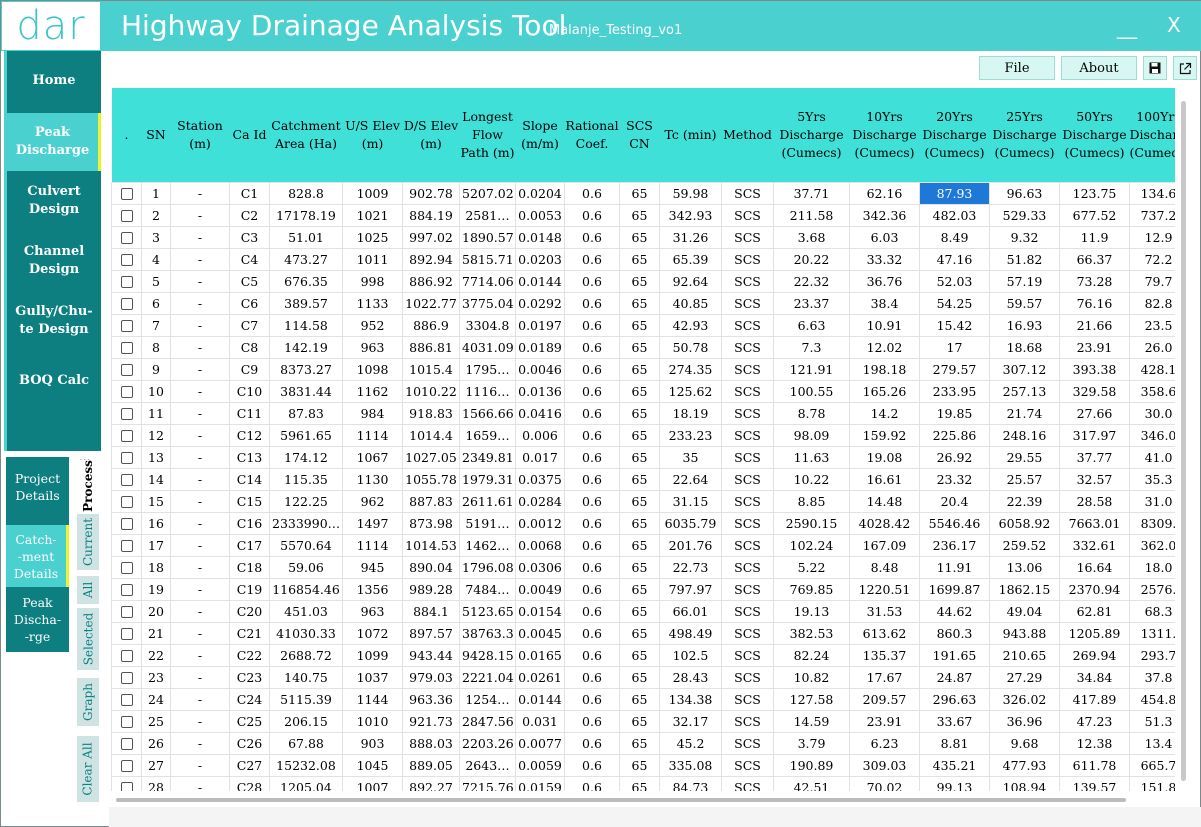 This screenshot has width=1201, height=827. What do you see at coordinates (37, 487) in the screenshot?
I see `subnav-item-project-details: Project Details` at bounding box center [37, 487].